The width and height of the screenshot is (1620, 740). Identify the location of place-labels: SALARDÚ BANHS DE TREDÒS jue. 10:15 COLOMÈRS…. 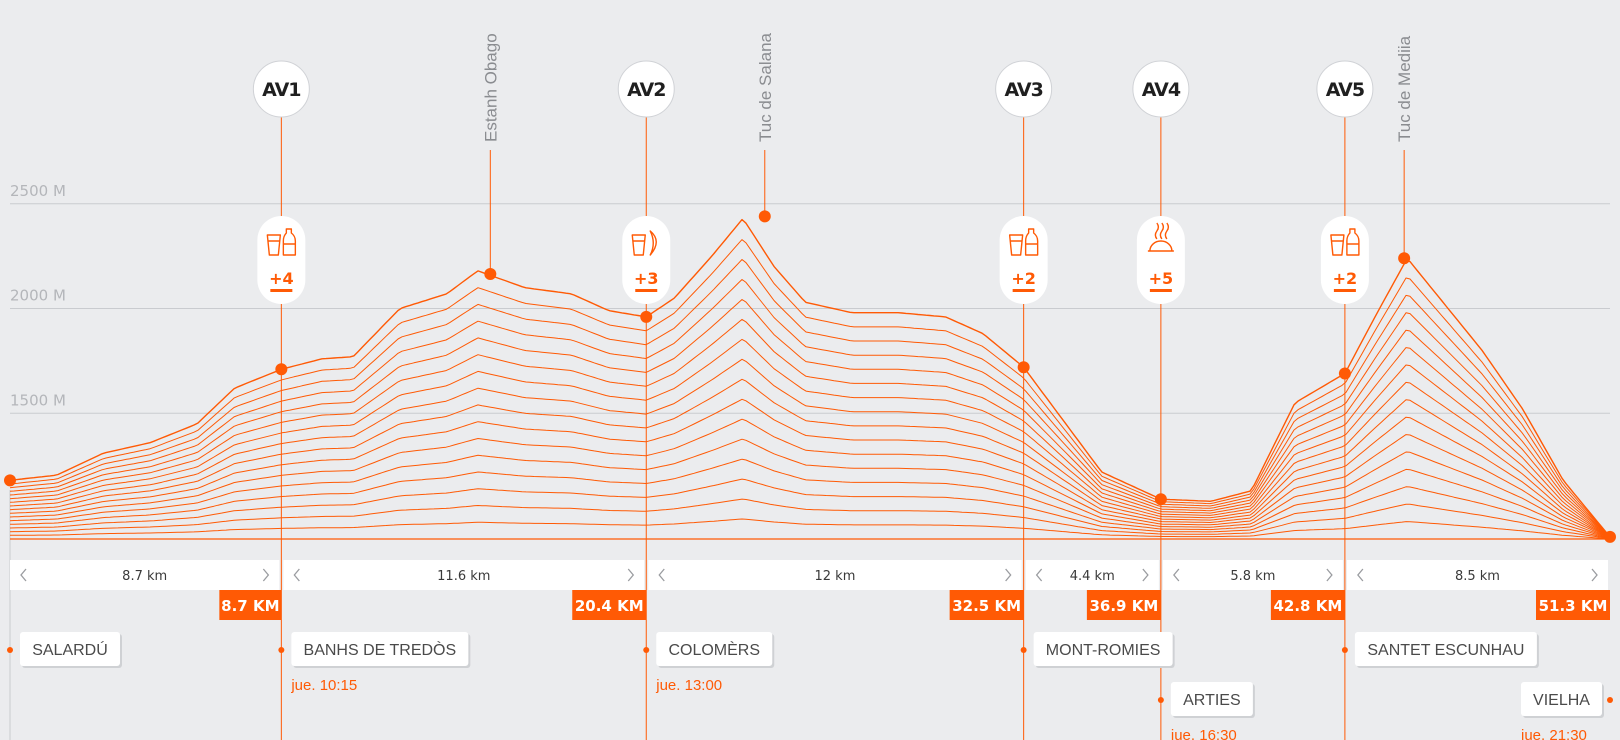
(810, 686).